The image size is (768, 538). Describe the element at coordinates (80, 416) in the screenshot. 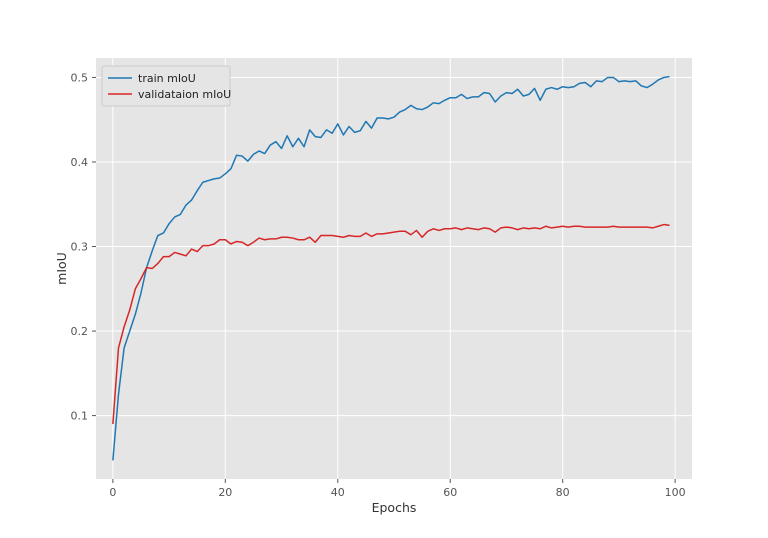

I see `y-tick-label: 0.1` at that location.